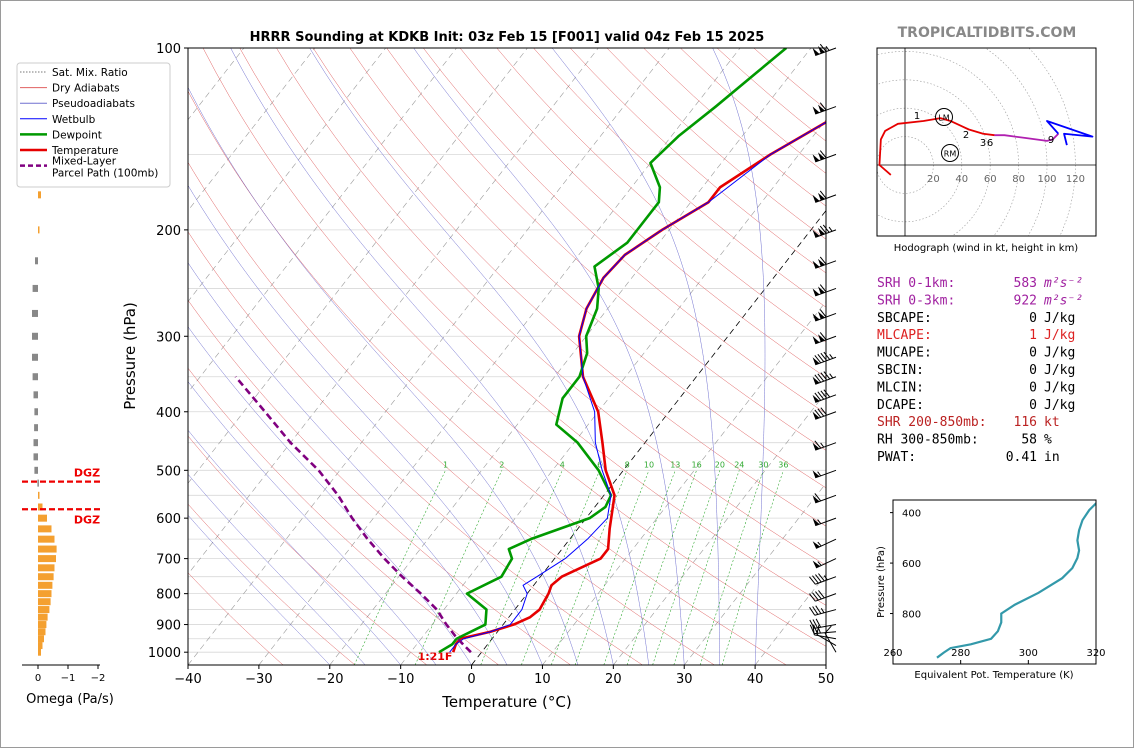 The height and width of the screenshot is (748, 1134). Describe the element at coordinates (911, 564) in the screenshot. I see `thetae-y-tick-label: 600` at that location.